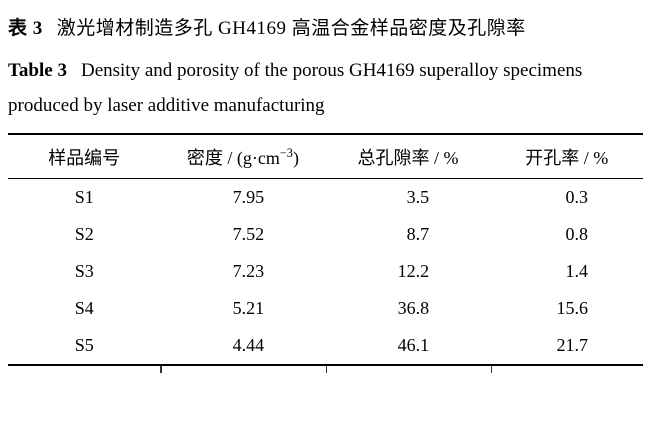 The image size is (651, 423). Describe the element at coordinates (84, 157) in the screenshot. I see `col-header-sample-id: 样品编号` at that location.